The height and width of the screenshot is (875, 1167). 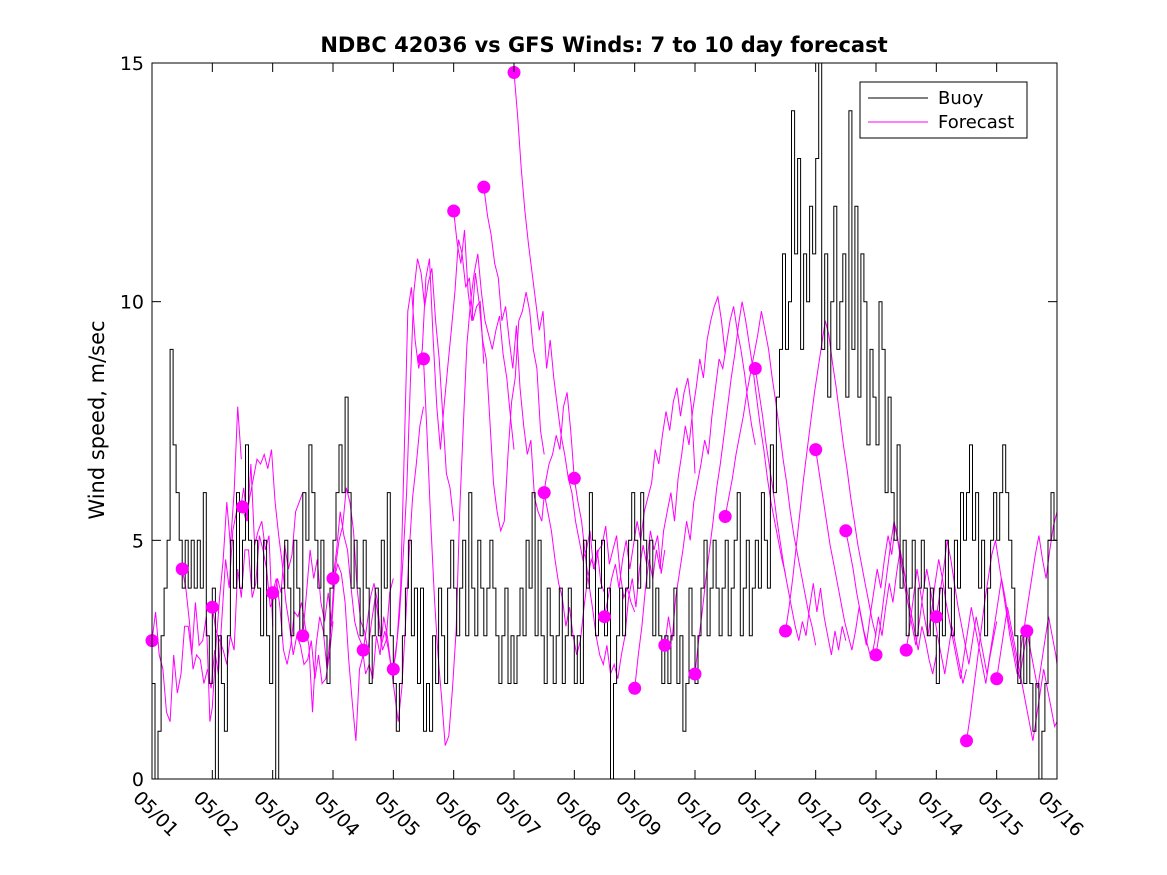 What do you see at coordinates (97, 419) in the screenshot?
I see `y-axis-label: Wind speed, m/sec` at bounding box center [97, 419].